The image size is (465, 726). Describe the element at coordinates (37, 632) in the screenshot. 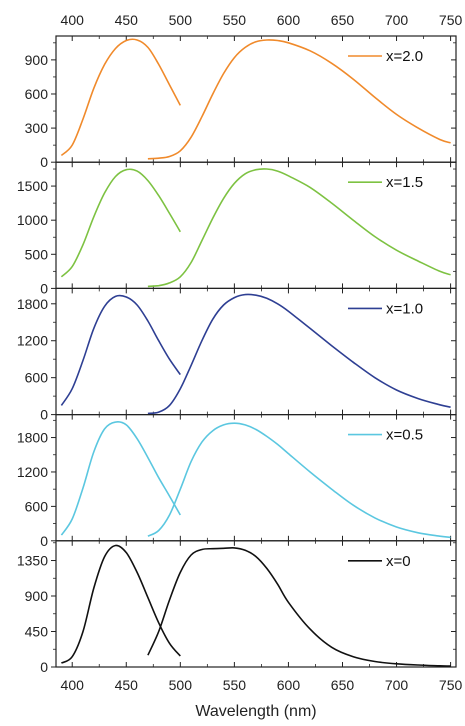

I see `y-tick-label: 450` at that location.